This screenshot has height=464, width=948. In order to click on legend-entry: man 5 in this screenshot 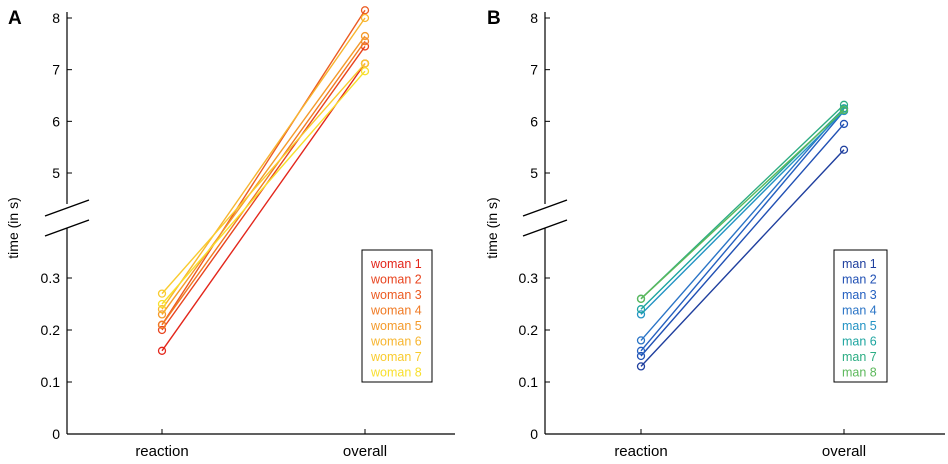, I will do `click(859, 326)`.